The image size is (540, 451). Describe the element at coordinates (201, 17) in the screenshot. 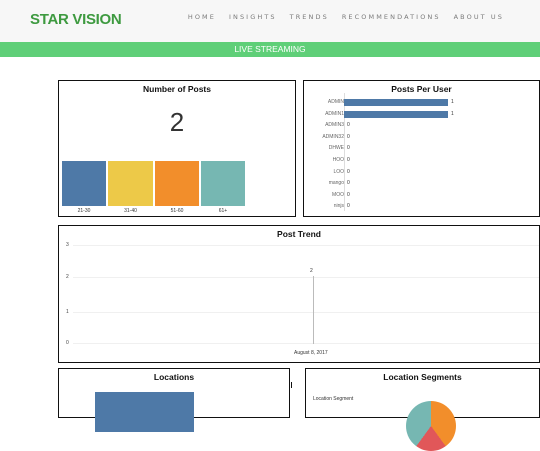

I see `nav-home: HOME` at that location.